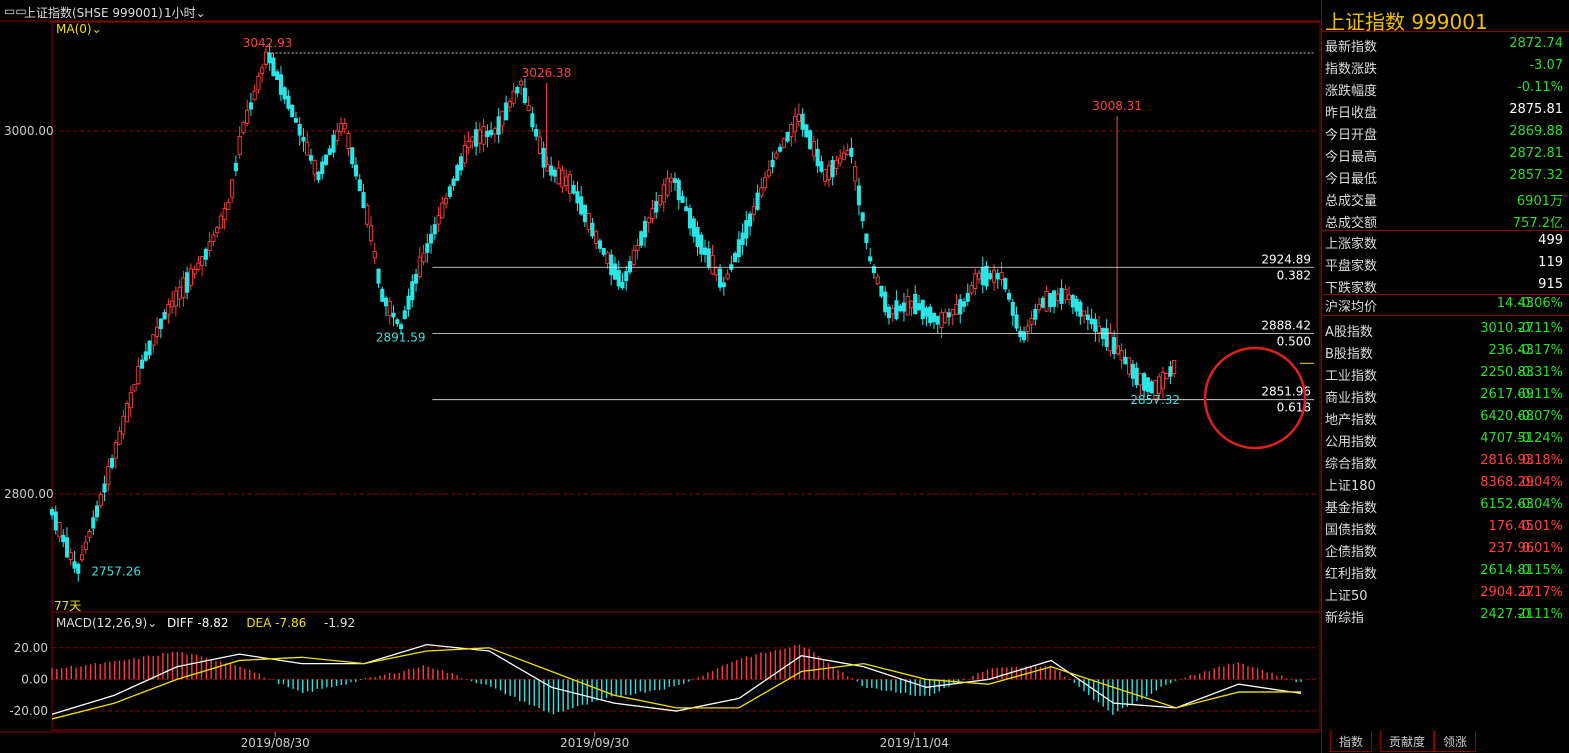 Image resolution: width=1569 pixels, height=753 pixels. Describe the element at coordinates (15, 11) in the screenshot. I see `list-icon: ▭▭` at that location.